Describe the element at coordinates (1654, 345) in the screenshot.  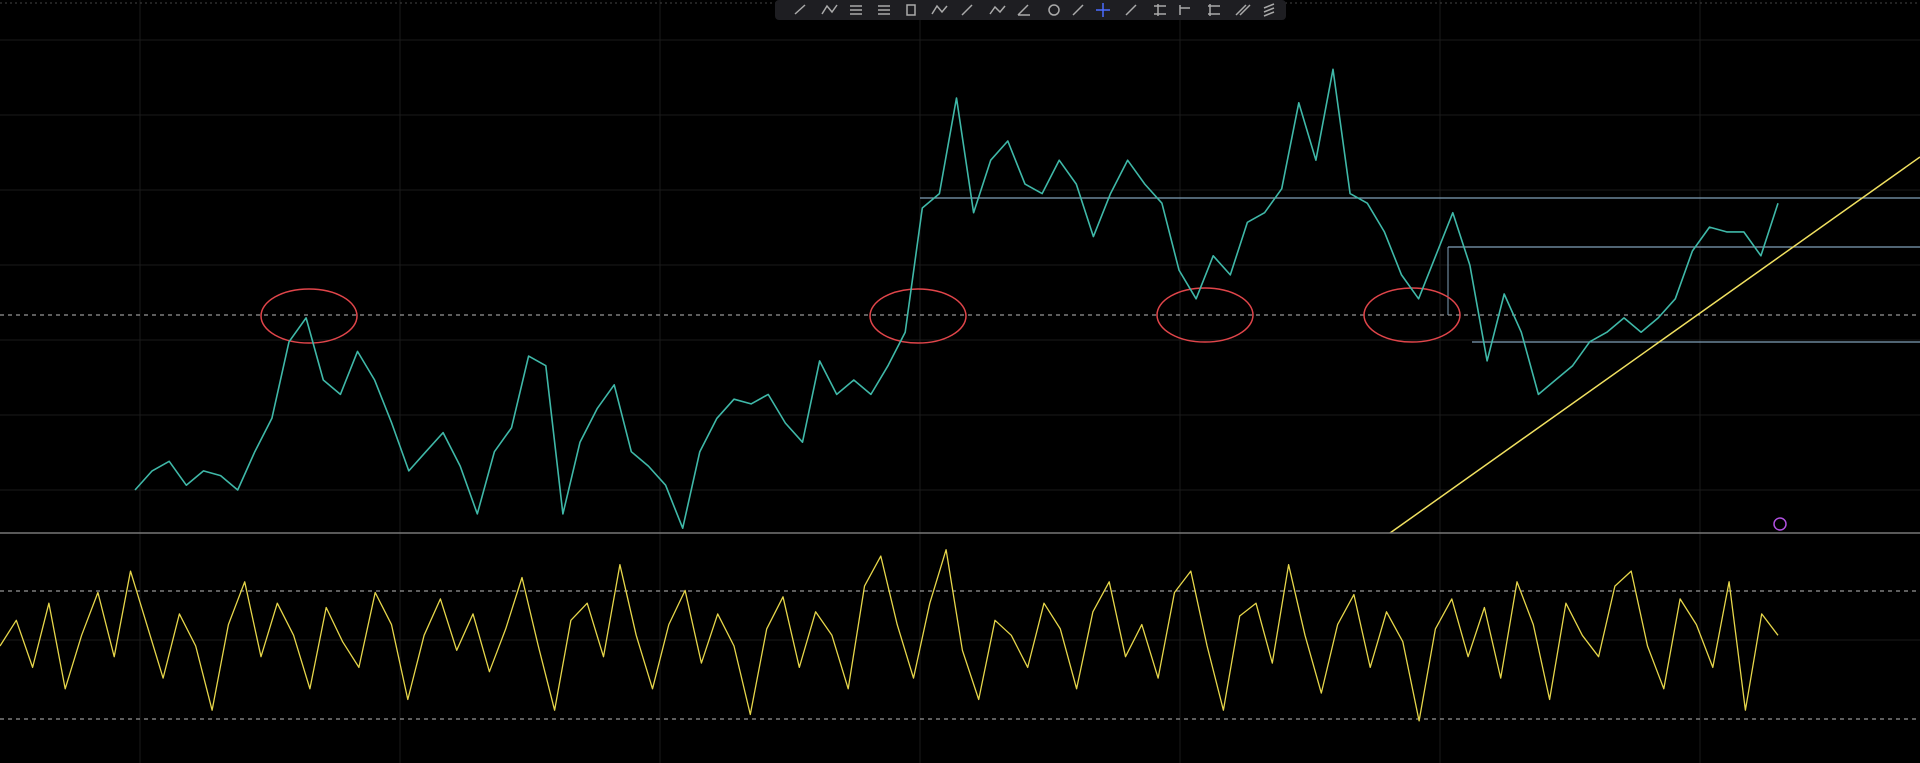
I see `trend-line` at that location.